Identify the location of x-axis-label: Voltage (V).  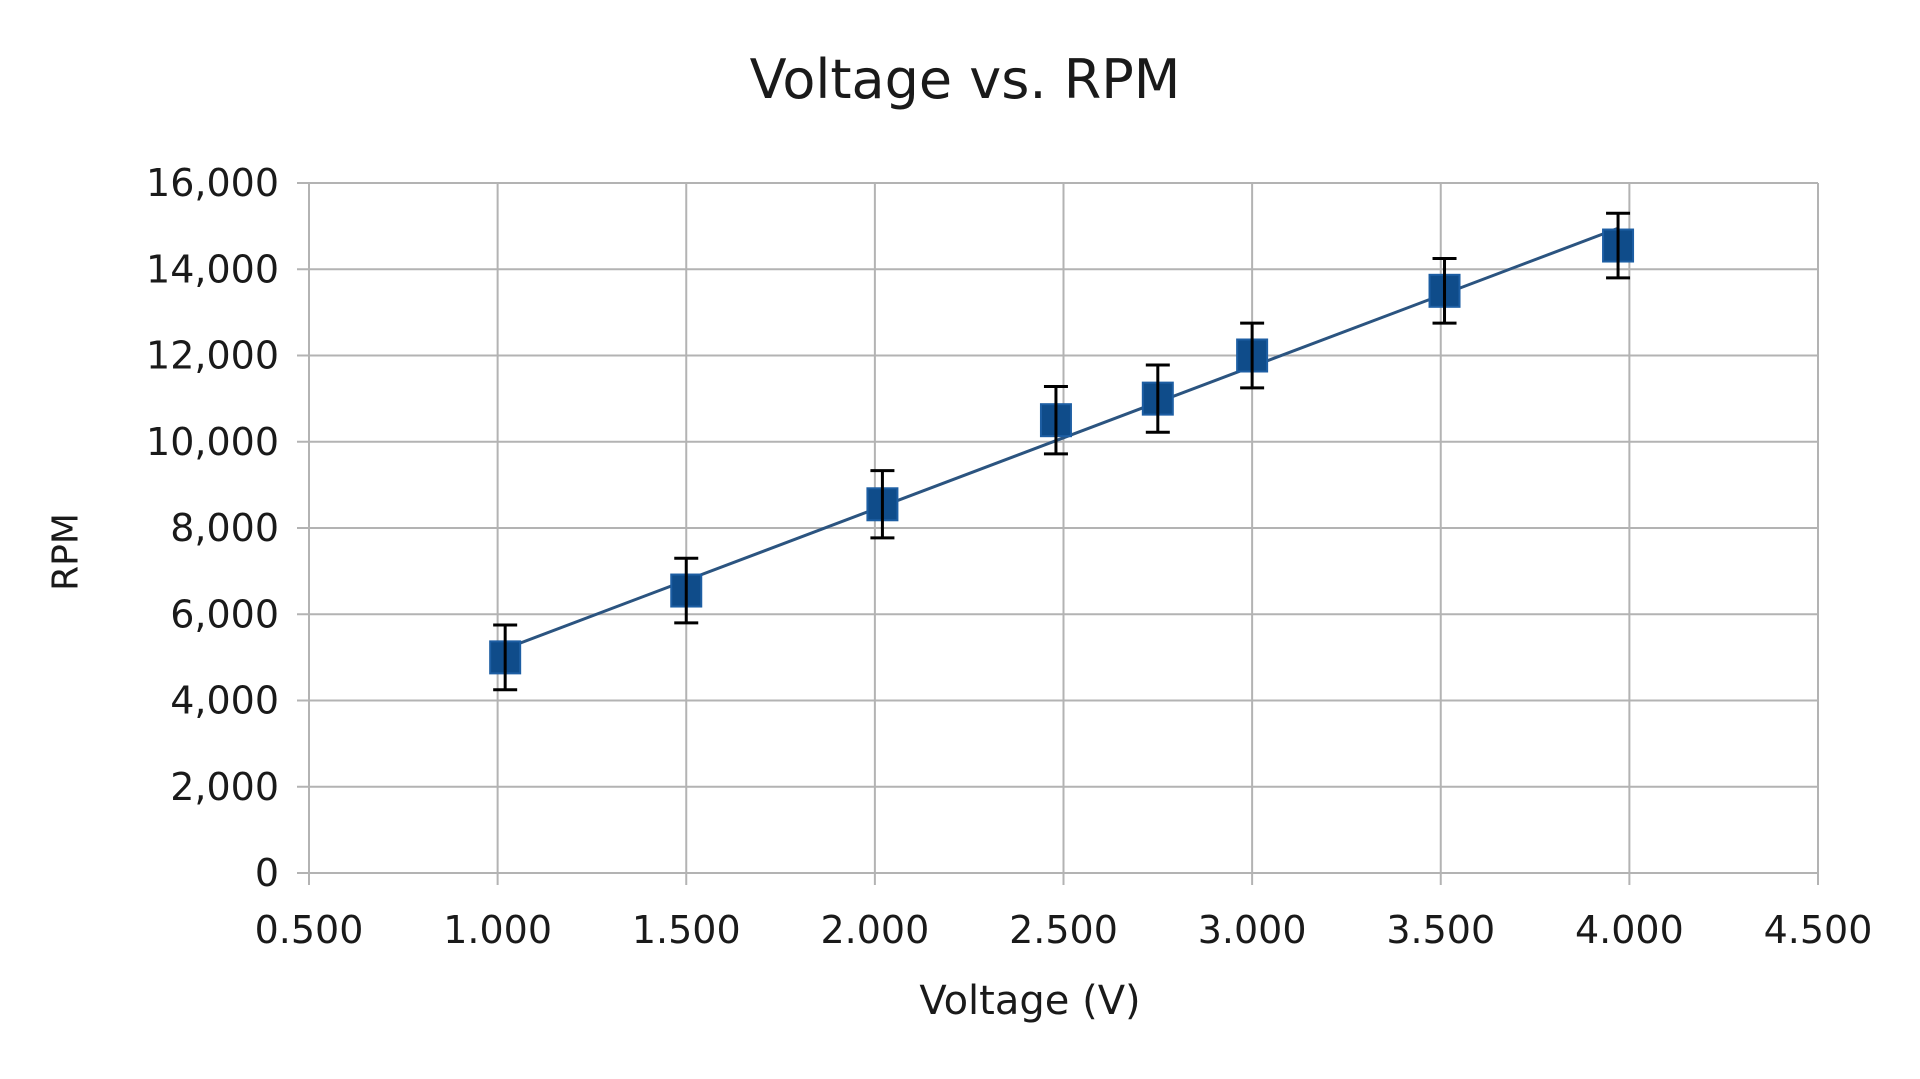
(1030, 1001).